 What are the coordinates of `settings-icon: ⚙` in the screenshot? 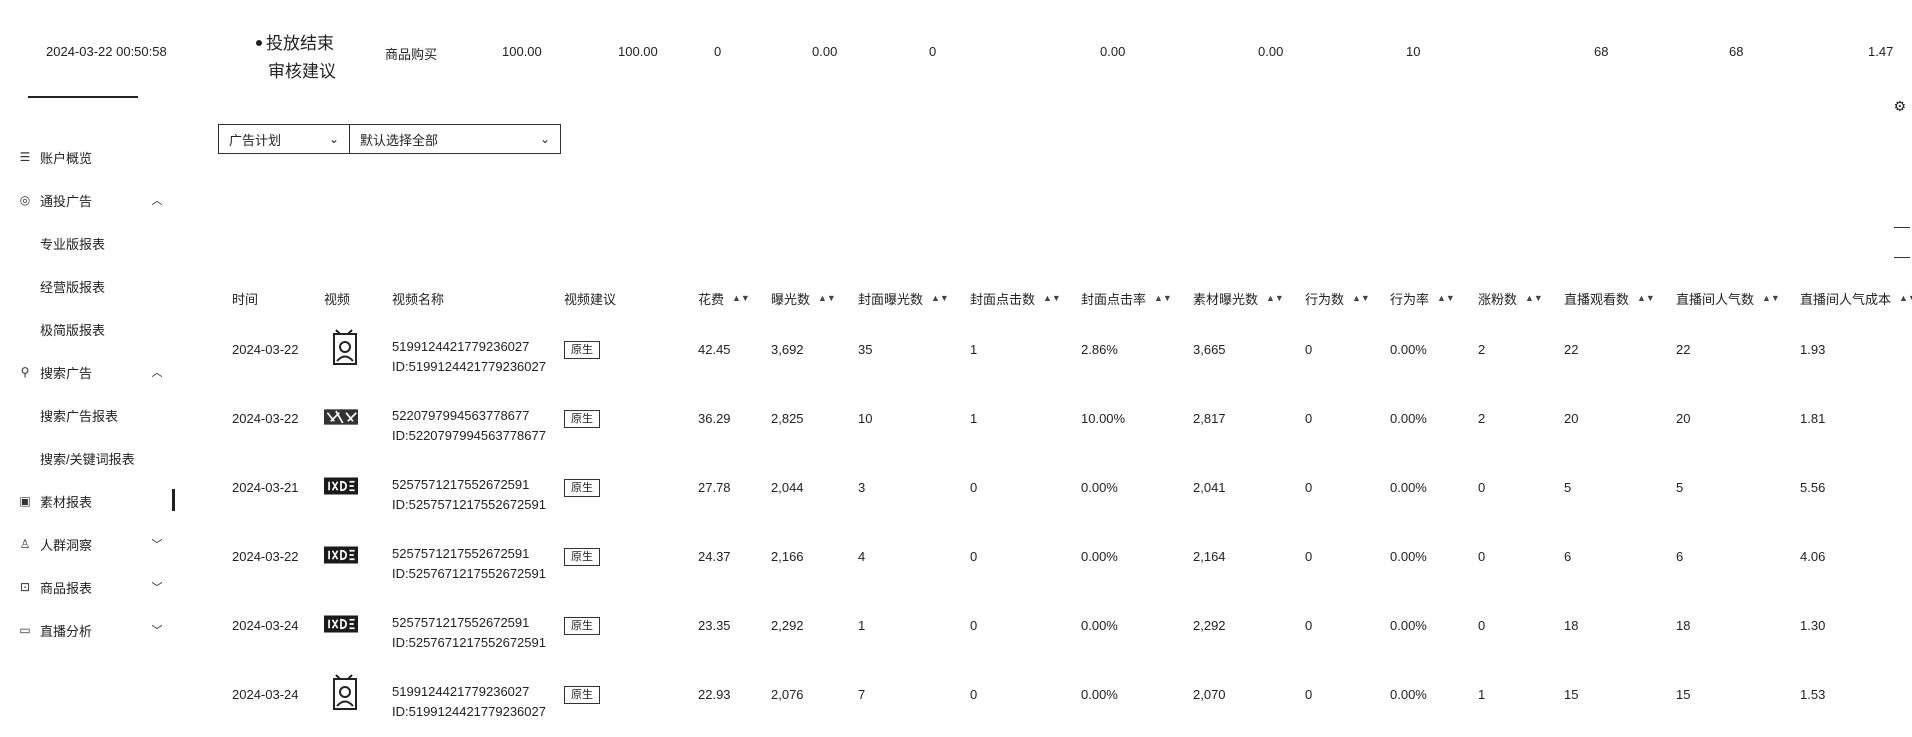 It's located at (1899, 106).